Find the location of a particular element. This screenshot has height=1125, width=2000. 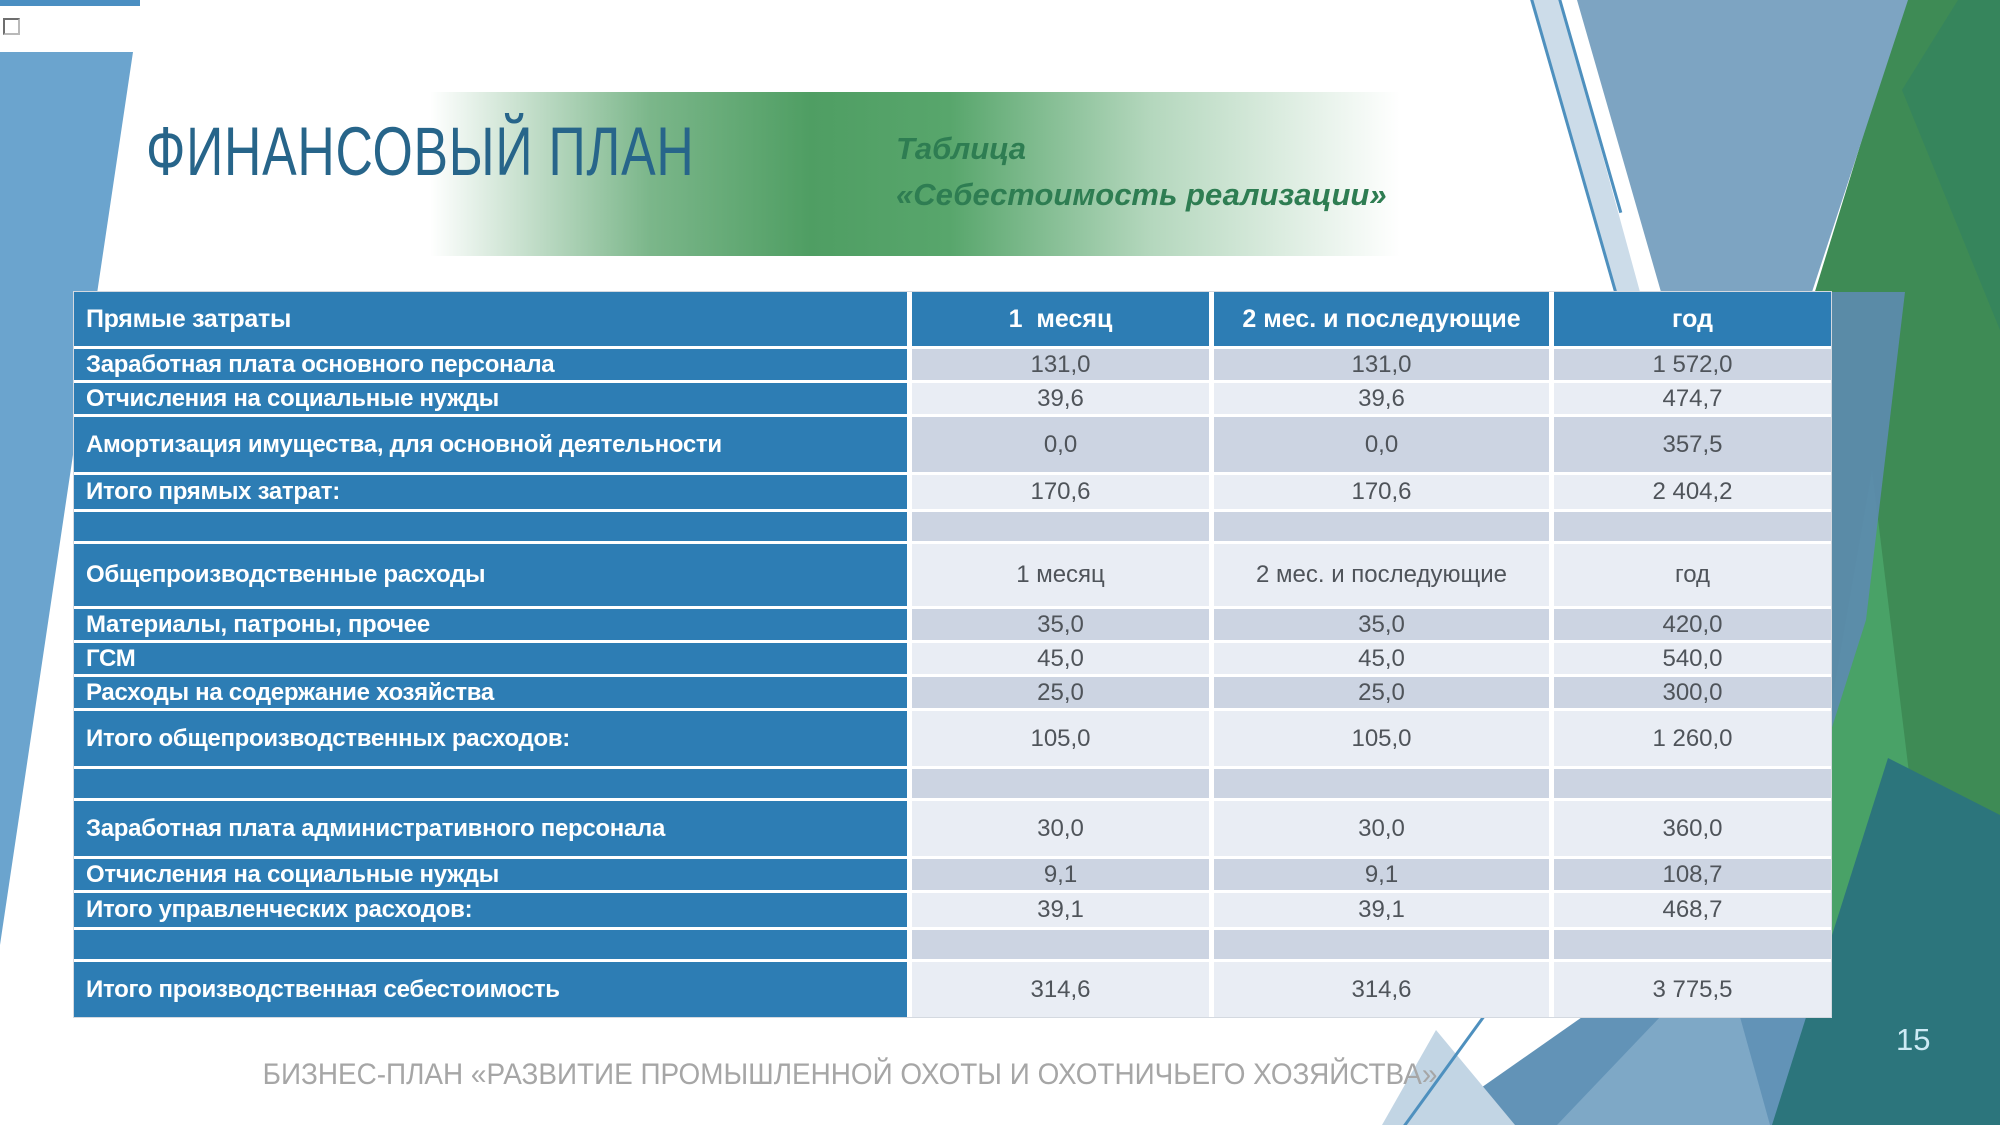

table-row: ГСМ 45,0 45,0 540,0 is located at coordinates (952, 658).